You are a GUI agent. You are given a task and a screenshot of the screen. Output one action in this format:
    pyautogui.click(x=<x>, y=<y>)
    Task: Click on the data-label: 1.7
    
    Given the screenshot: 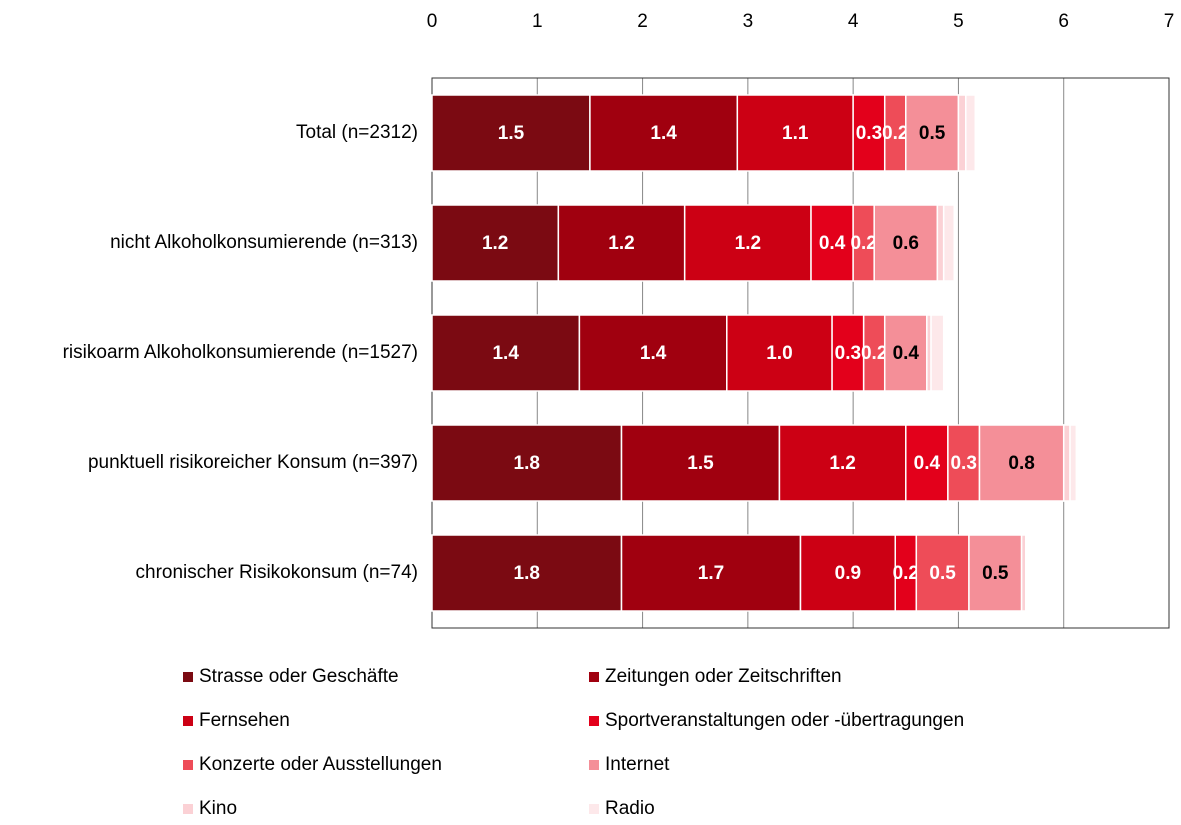 What is the action you would take?
    pyautogui.click(x=711, y=573)
    